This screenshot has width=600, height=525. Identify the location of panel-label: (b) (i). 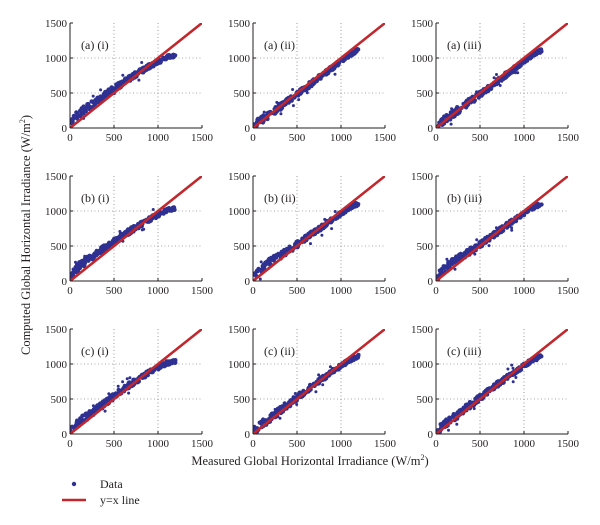
(95, 198).